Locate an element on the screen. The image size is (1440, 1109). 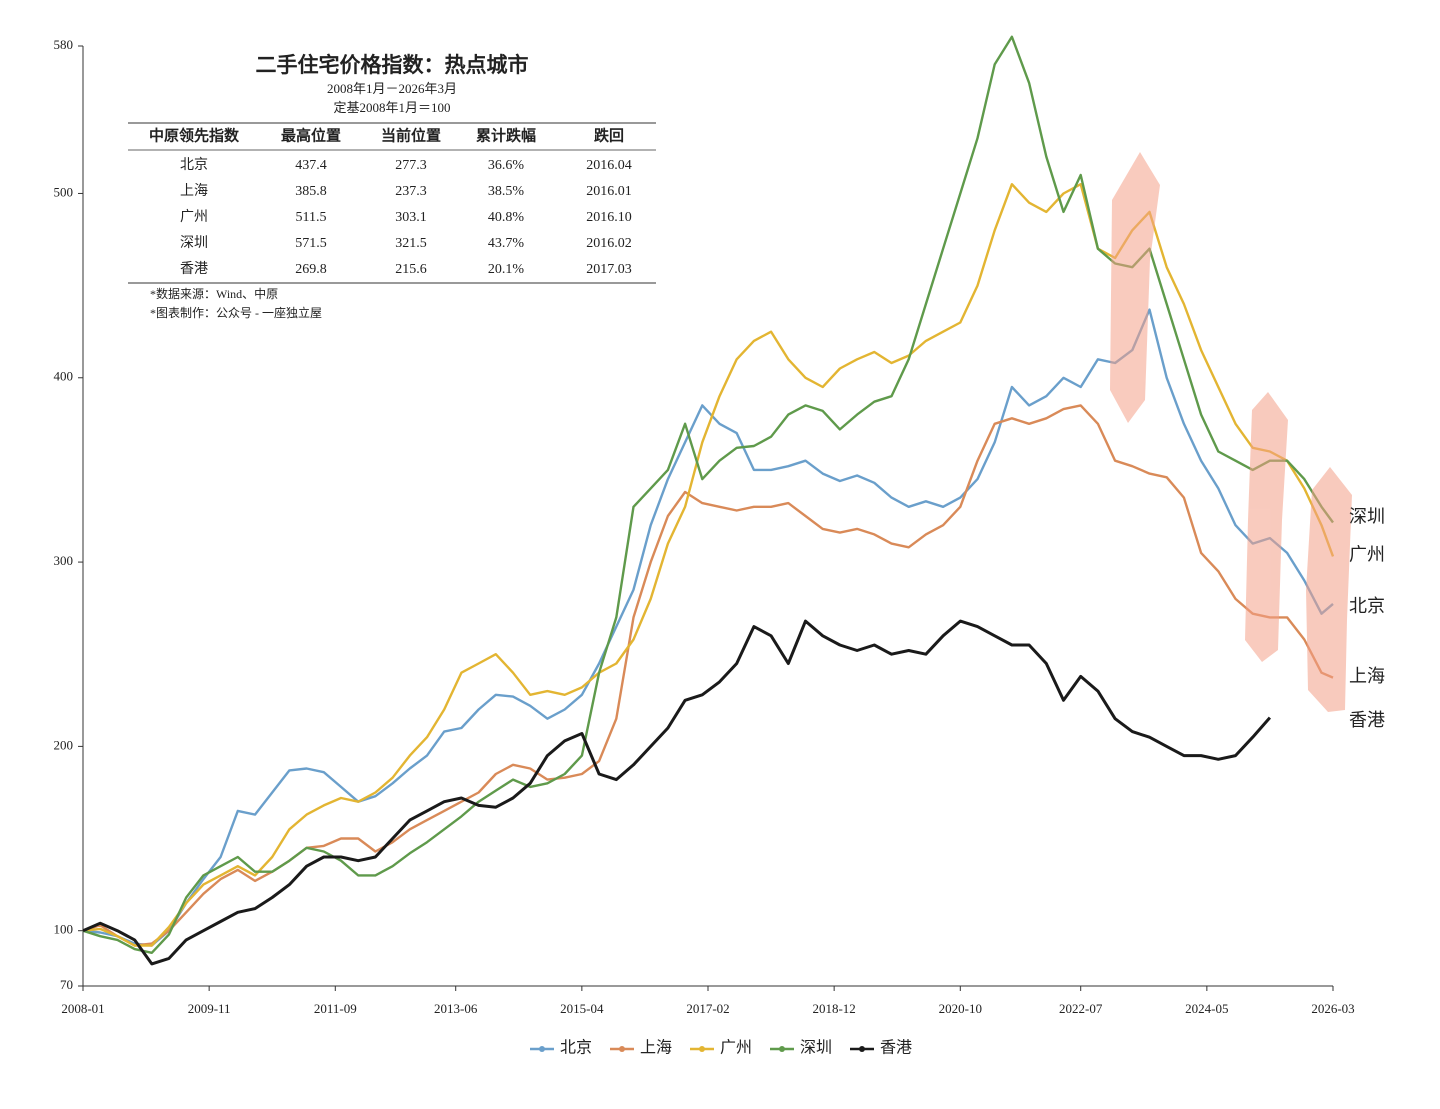
x-tick-label: 2024-05 is located at coordinates (1206, 1008).